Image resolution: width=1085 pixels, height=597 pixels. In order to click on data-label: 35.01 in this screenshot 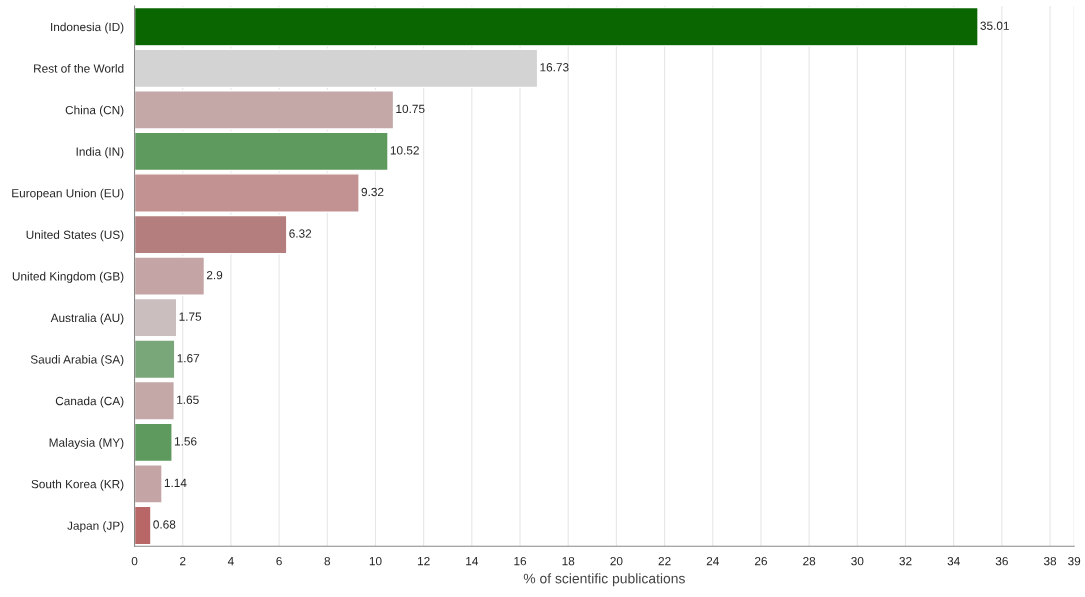, I will do `click(994, 25)`.